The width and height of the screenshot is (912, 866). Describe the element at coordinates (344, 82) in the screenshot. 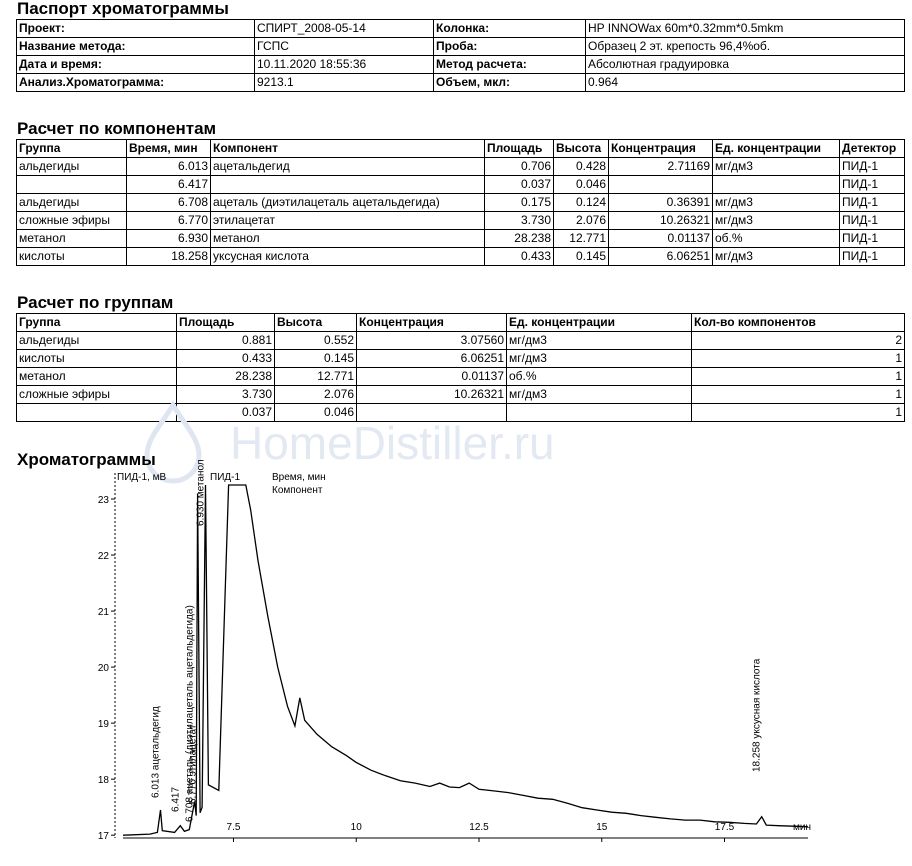

I see `passport-value: 9213.1` at that location.